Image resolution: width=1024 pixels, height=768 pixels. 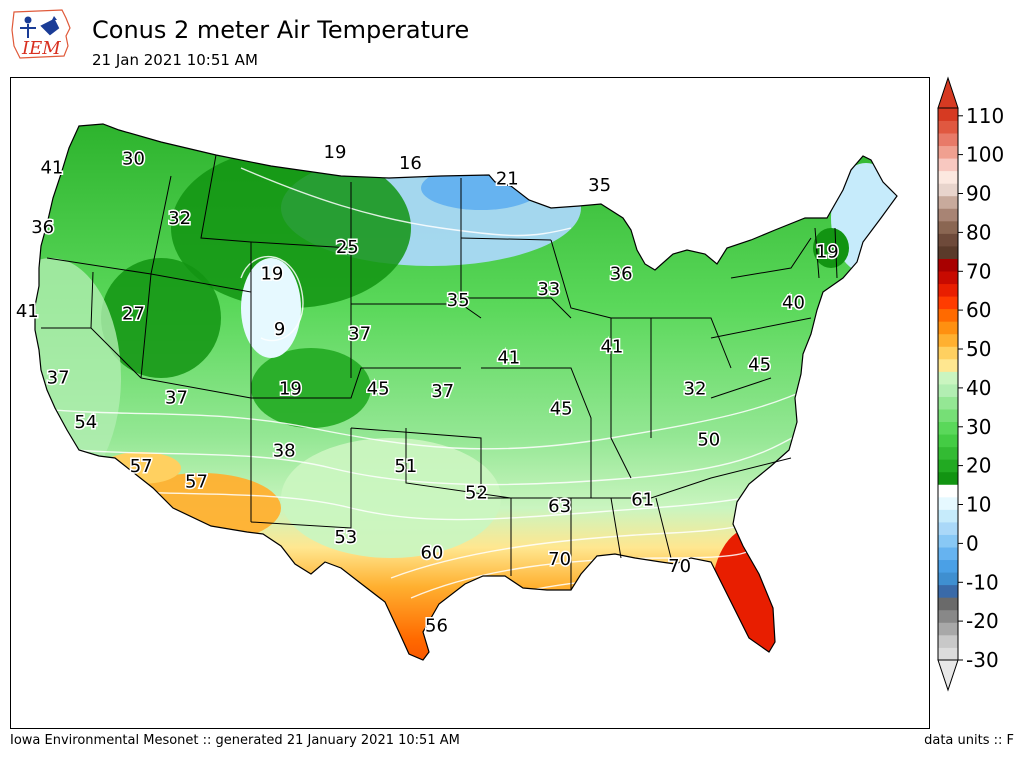 What do you see at coordinates (978, 427) in the screenshot?
I see `colorbar-tick-label: 30` at bounding box center [978, 427].